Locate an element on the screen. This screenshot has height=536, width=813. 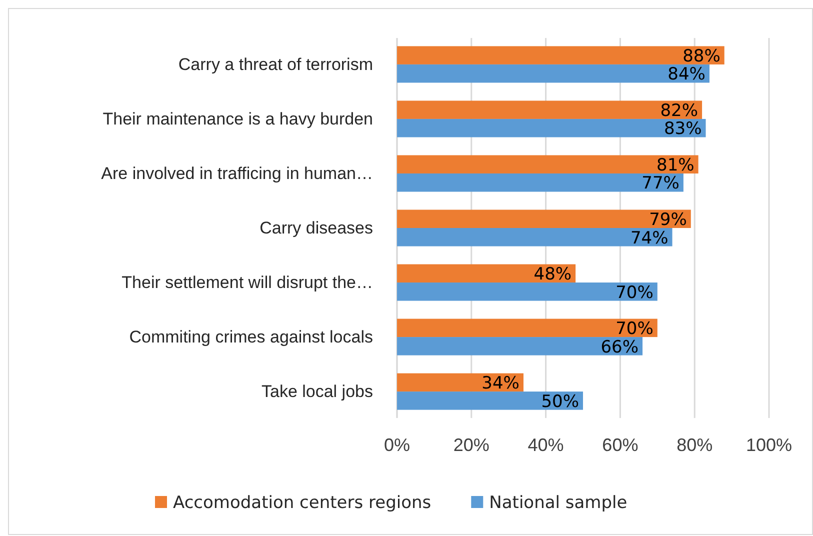
data-label: 81% is located at coordinates (675, 165).